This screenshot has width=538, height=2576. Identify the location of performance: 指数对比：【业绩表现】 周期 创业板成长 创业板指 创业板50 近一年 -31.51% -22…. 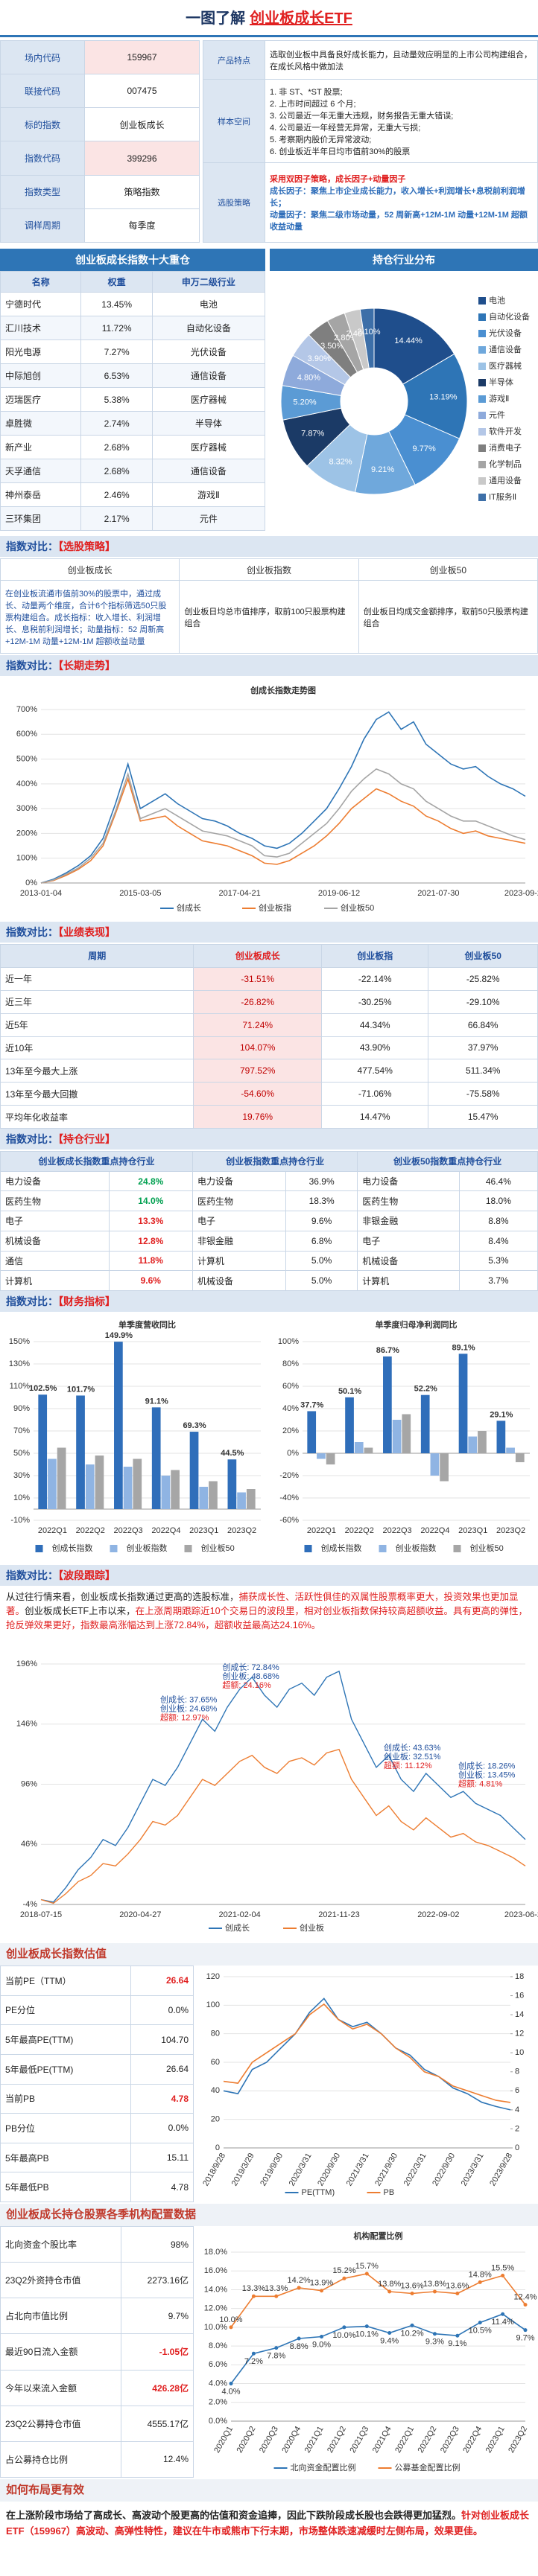
(269, 1025).